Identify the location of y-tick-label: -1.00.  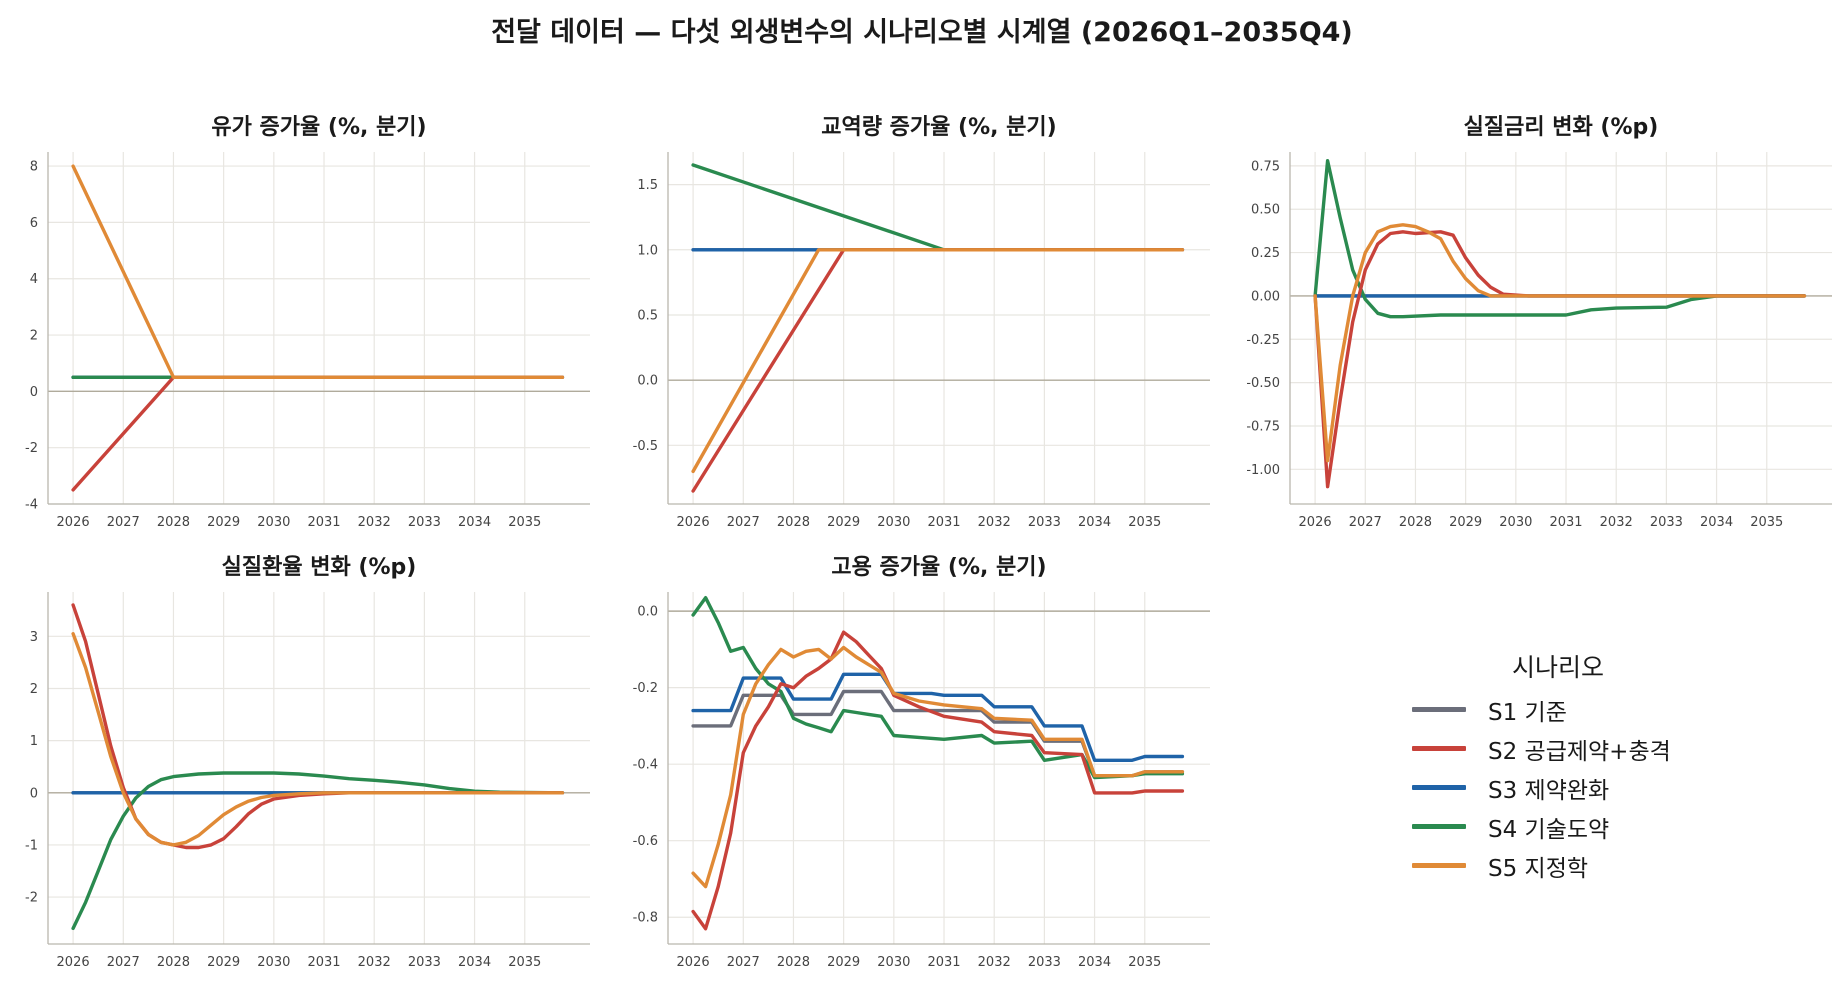
(1263, 470).